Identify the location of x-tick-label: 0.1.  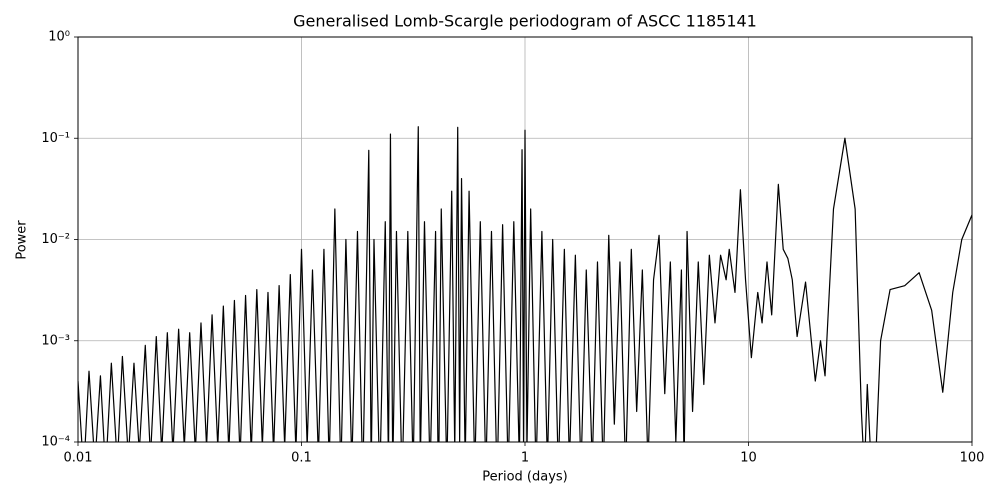
(301, 458).